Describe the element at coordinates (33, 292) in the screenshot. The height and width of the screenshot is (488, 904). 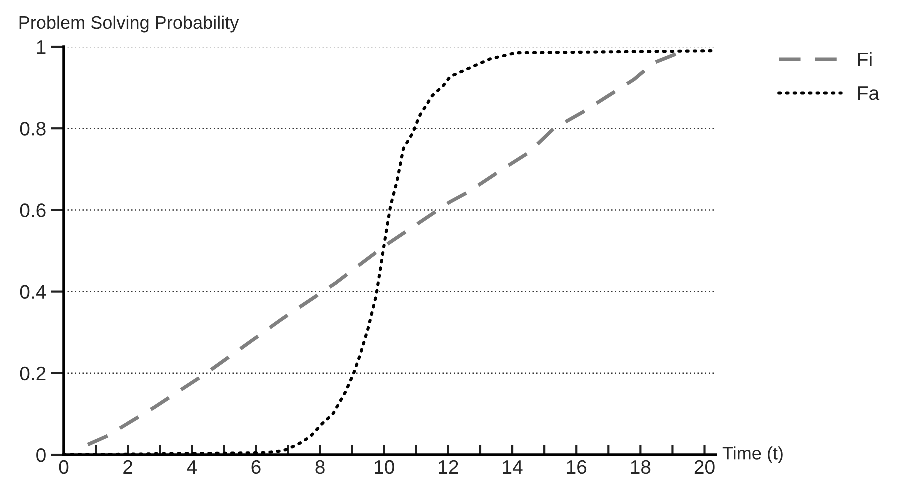
I see `y-tick-label: 0.4` at that location.